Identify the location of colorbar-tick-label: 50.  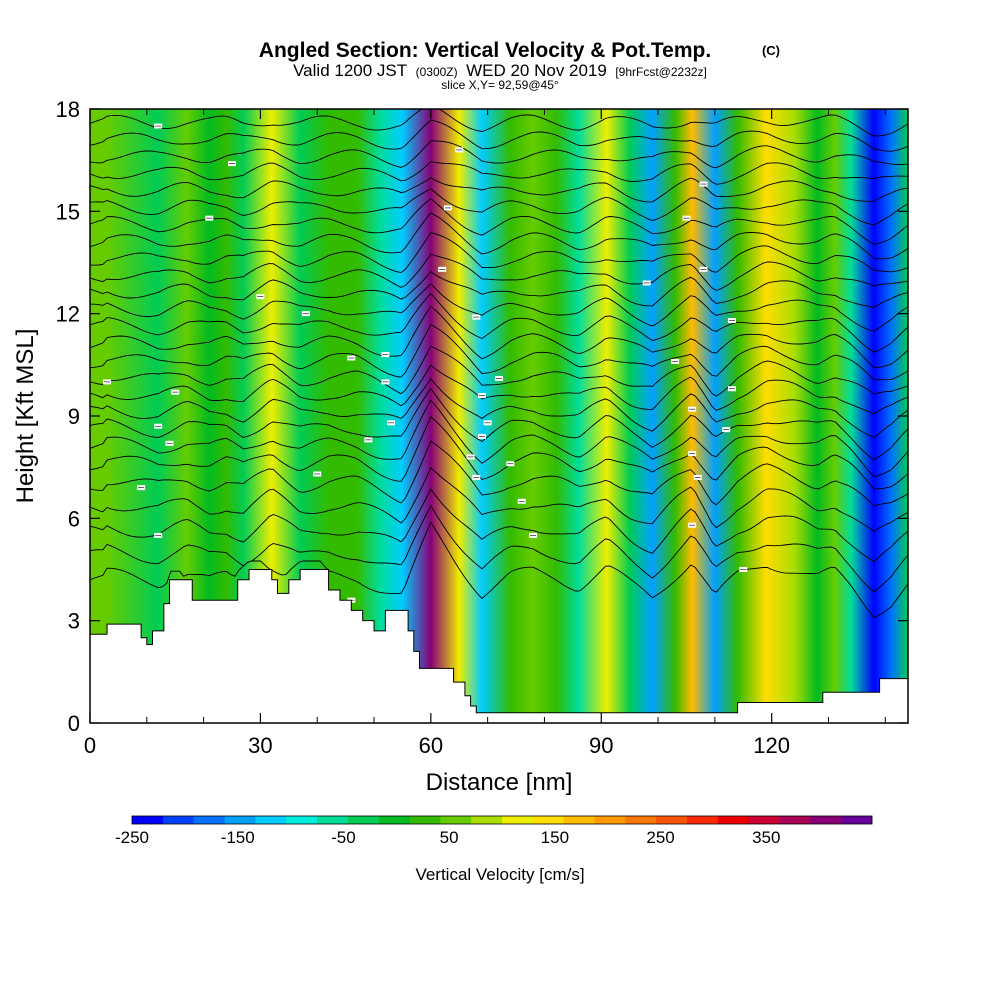
(449, 837).